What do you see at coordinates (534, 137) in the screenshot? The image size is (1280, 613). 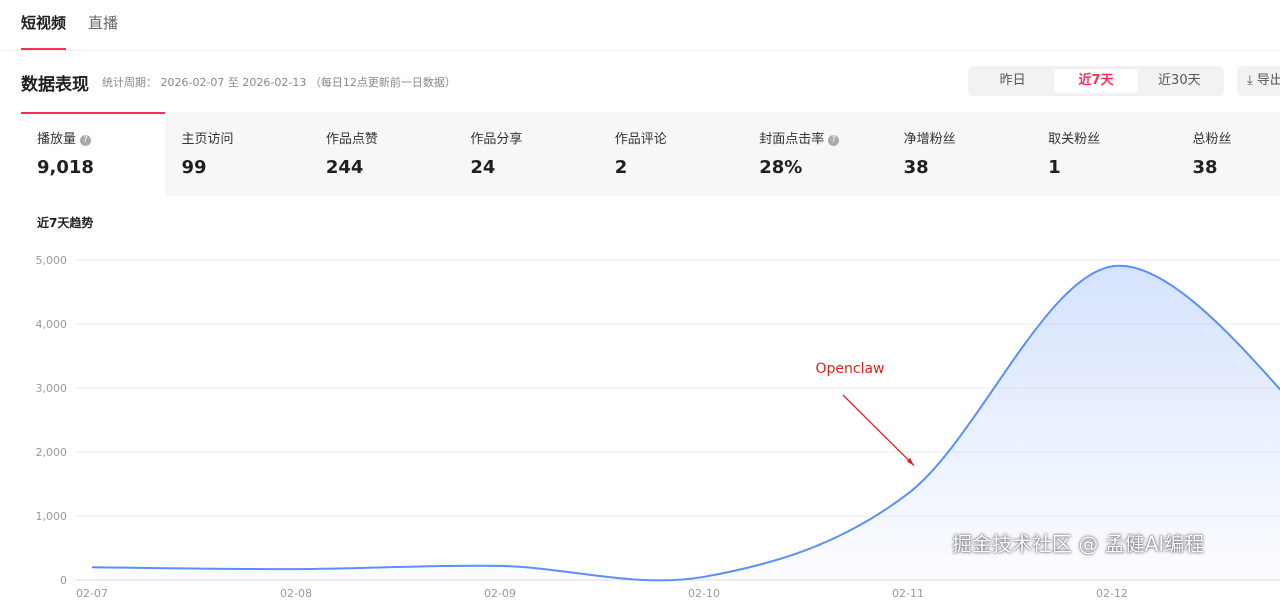 I see `metric-label: 作品分享` at bounding box center [534, 137].